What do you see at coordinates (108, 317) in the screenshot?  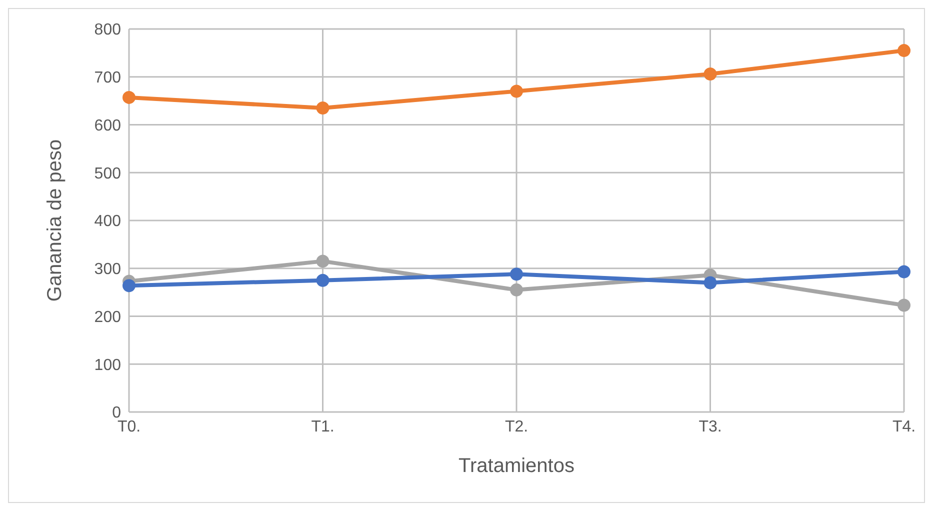 I see `y-tick-label: 200` at bounding box center [108, 317].